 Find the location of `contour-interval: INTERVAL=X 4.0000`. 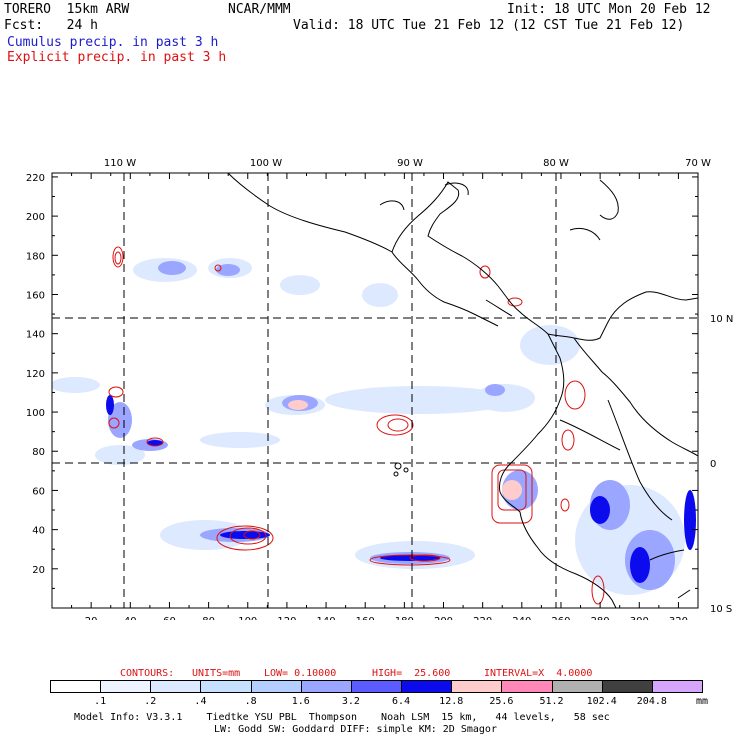

contour-interval: INTERVAL=X 4.0000 is located at coordinates (538, 673).